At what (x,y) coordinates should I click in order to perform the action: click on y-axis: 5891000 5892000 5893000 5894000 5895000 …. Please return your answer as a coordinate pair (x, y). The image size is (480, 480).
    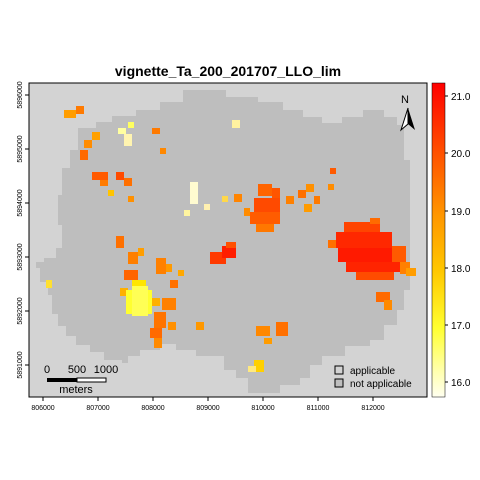
    Looking at the image, I should click on (23, 230).